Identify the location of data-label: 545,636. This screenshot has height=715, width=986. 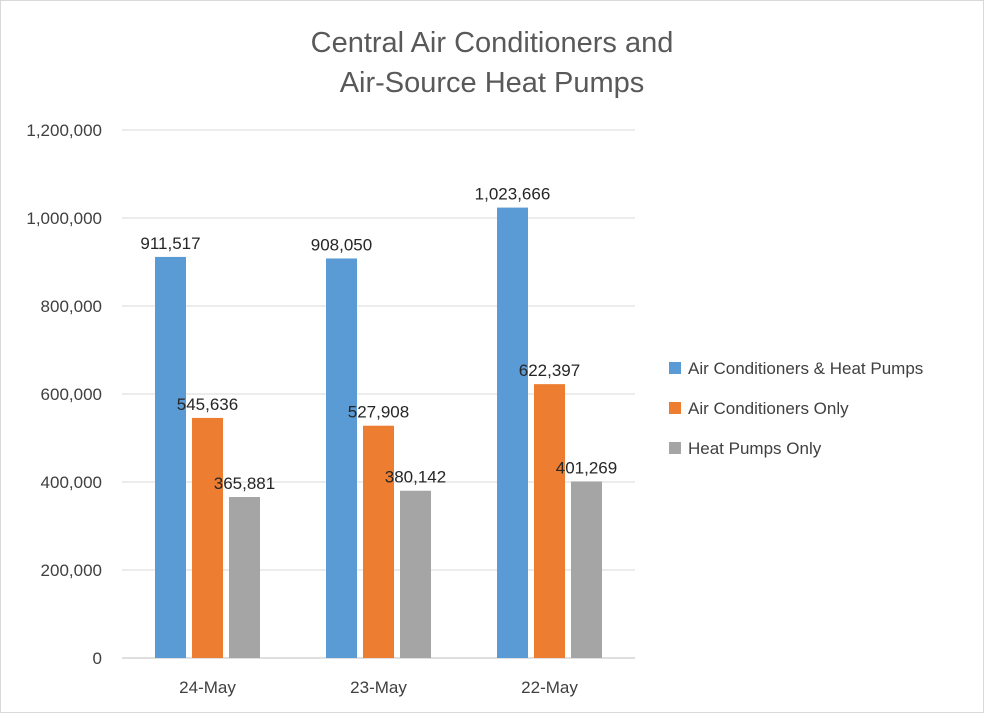
(207, 404).